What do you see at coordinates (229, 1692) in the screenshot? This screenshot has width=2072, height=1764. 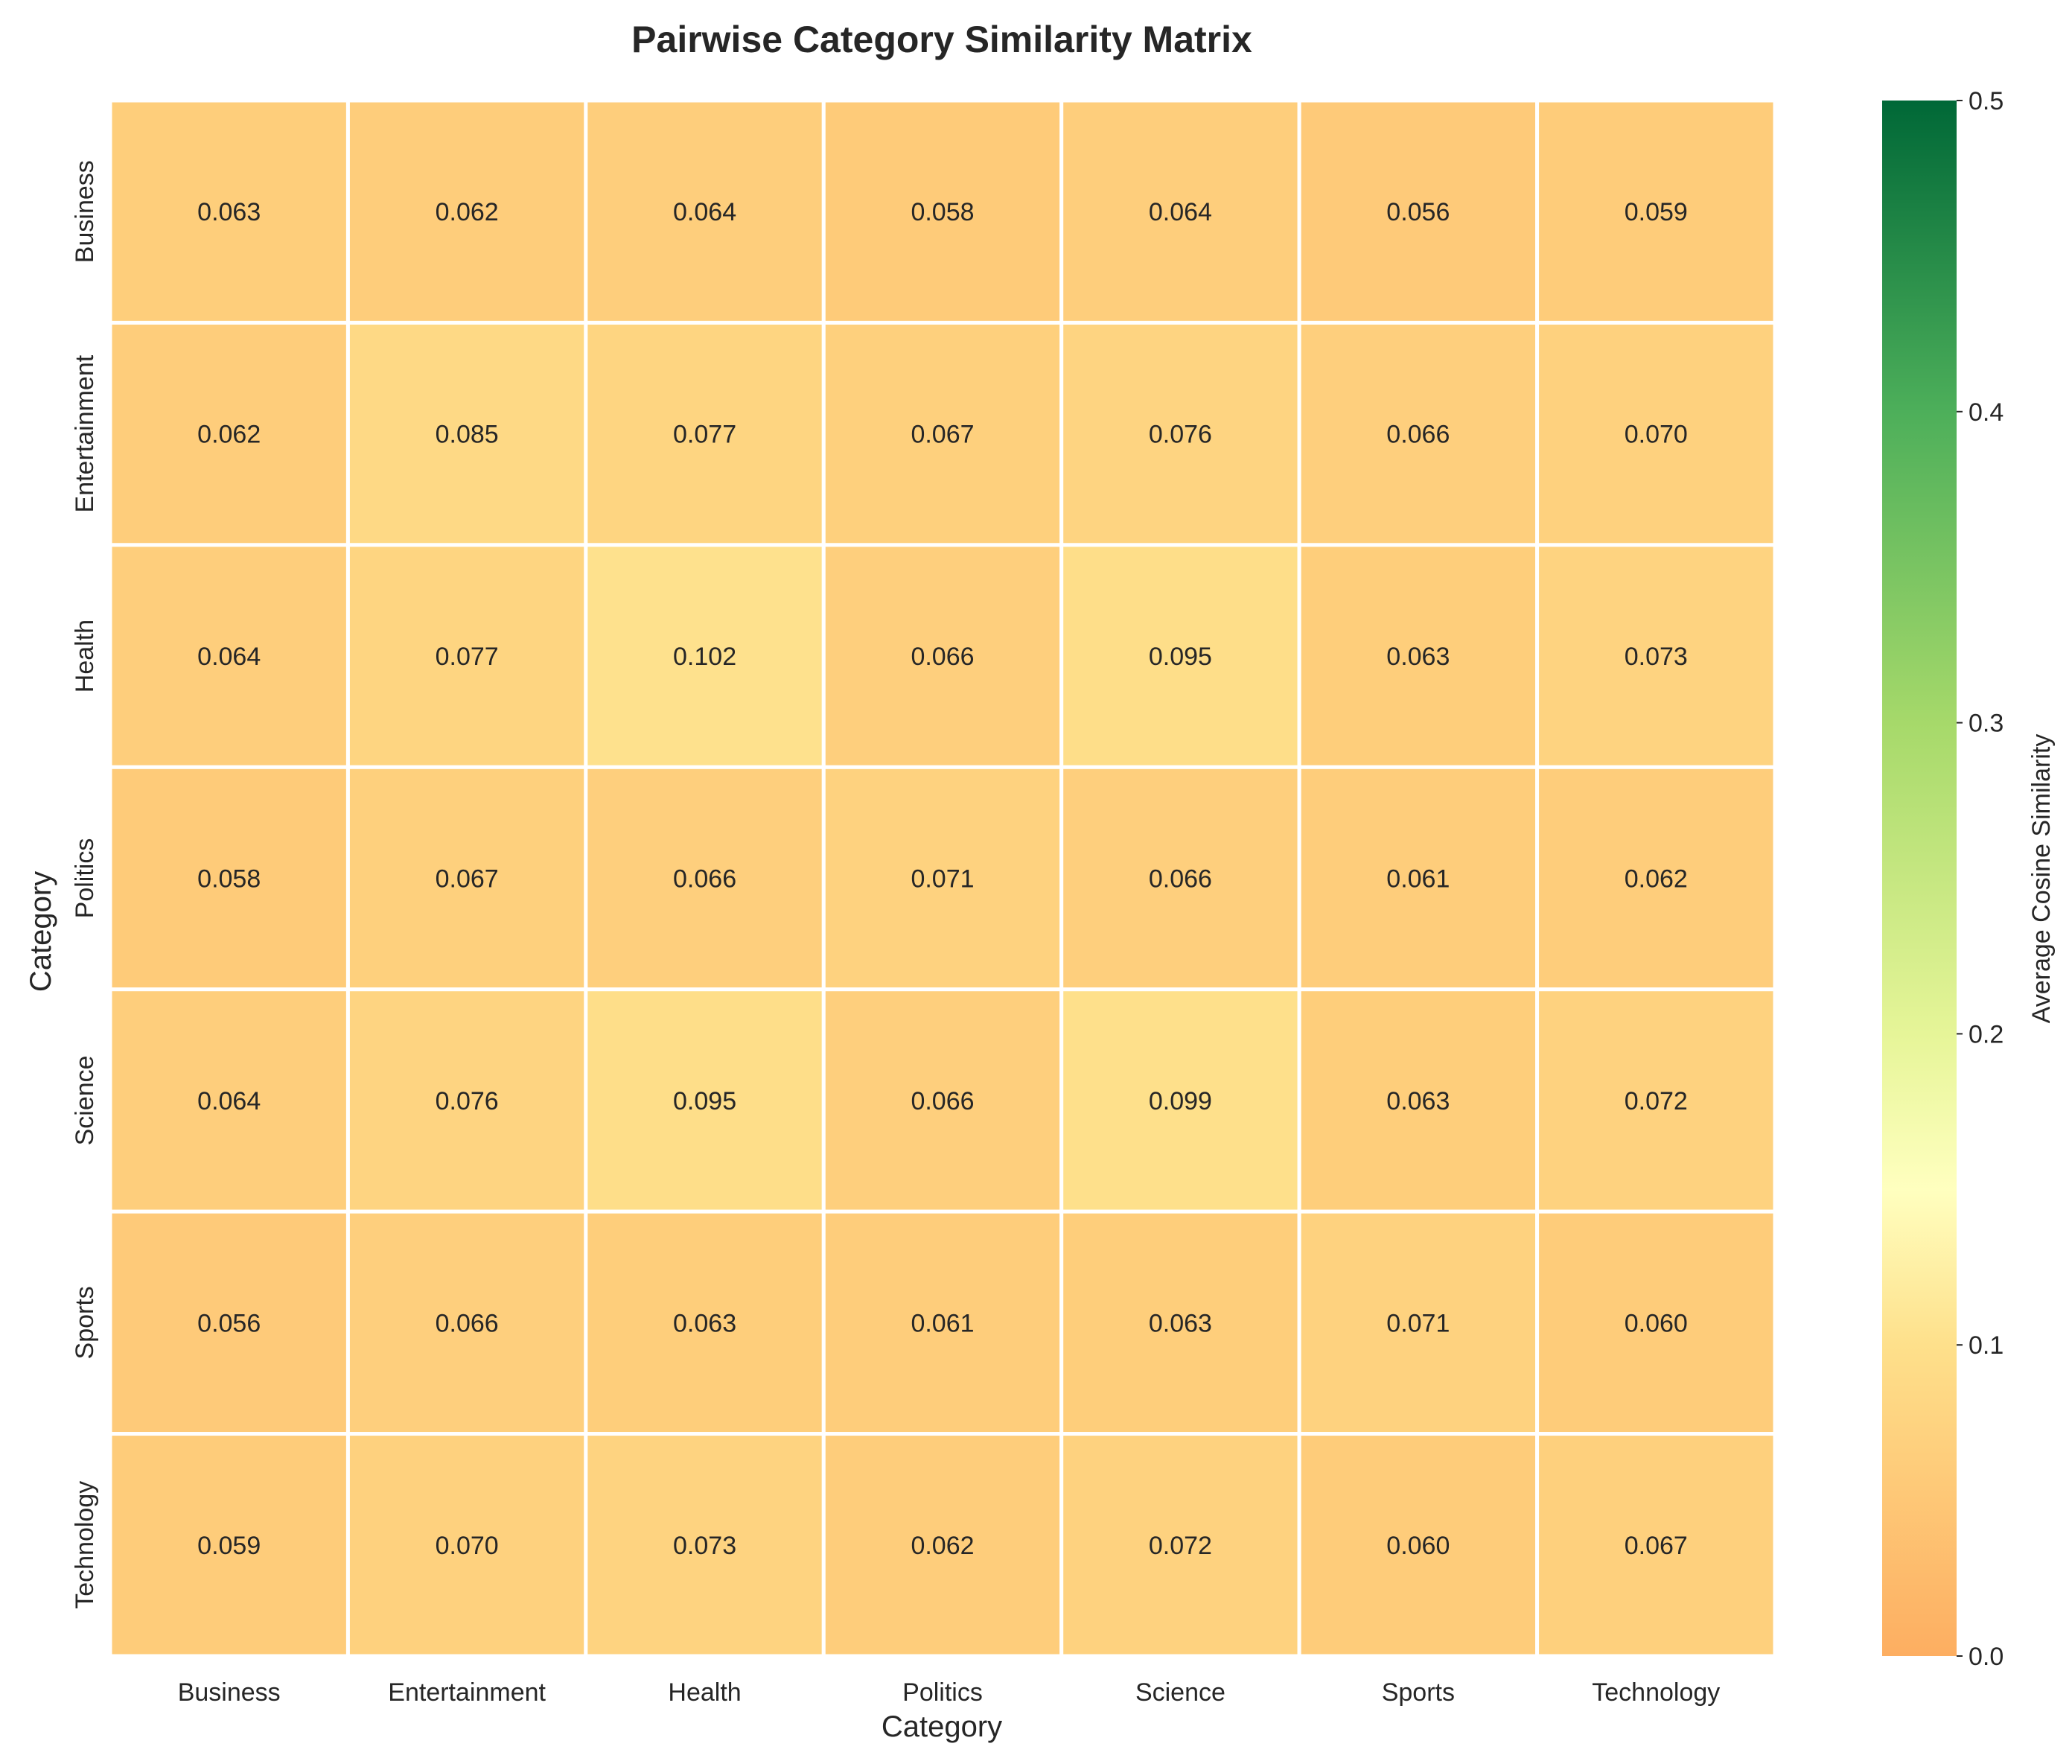 I see `x-tick-label: Business` at bounding box center [229, 1692].